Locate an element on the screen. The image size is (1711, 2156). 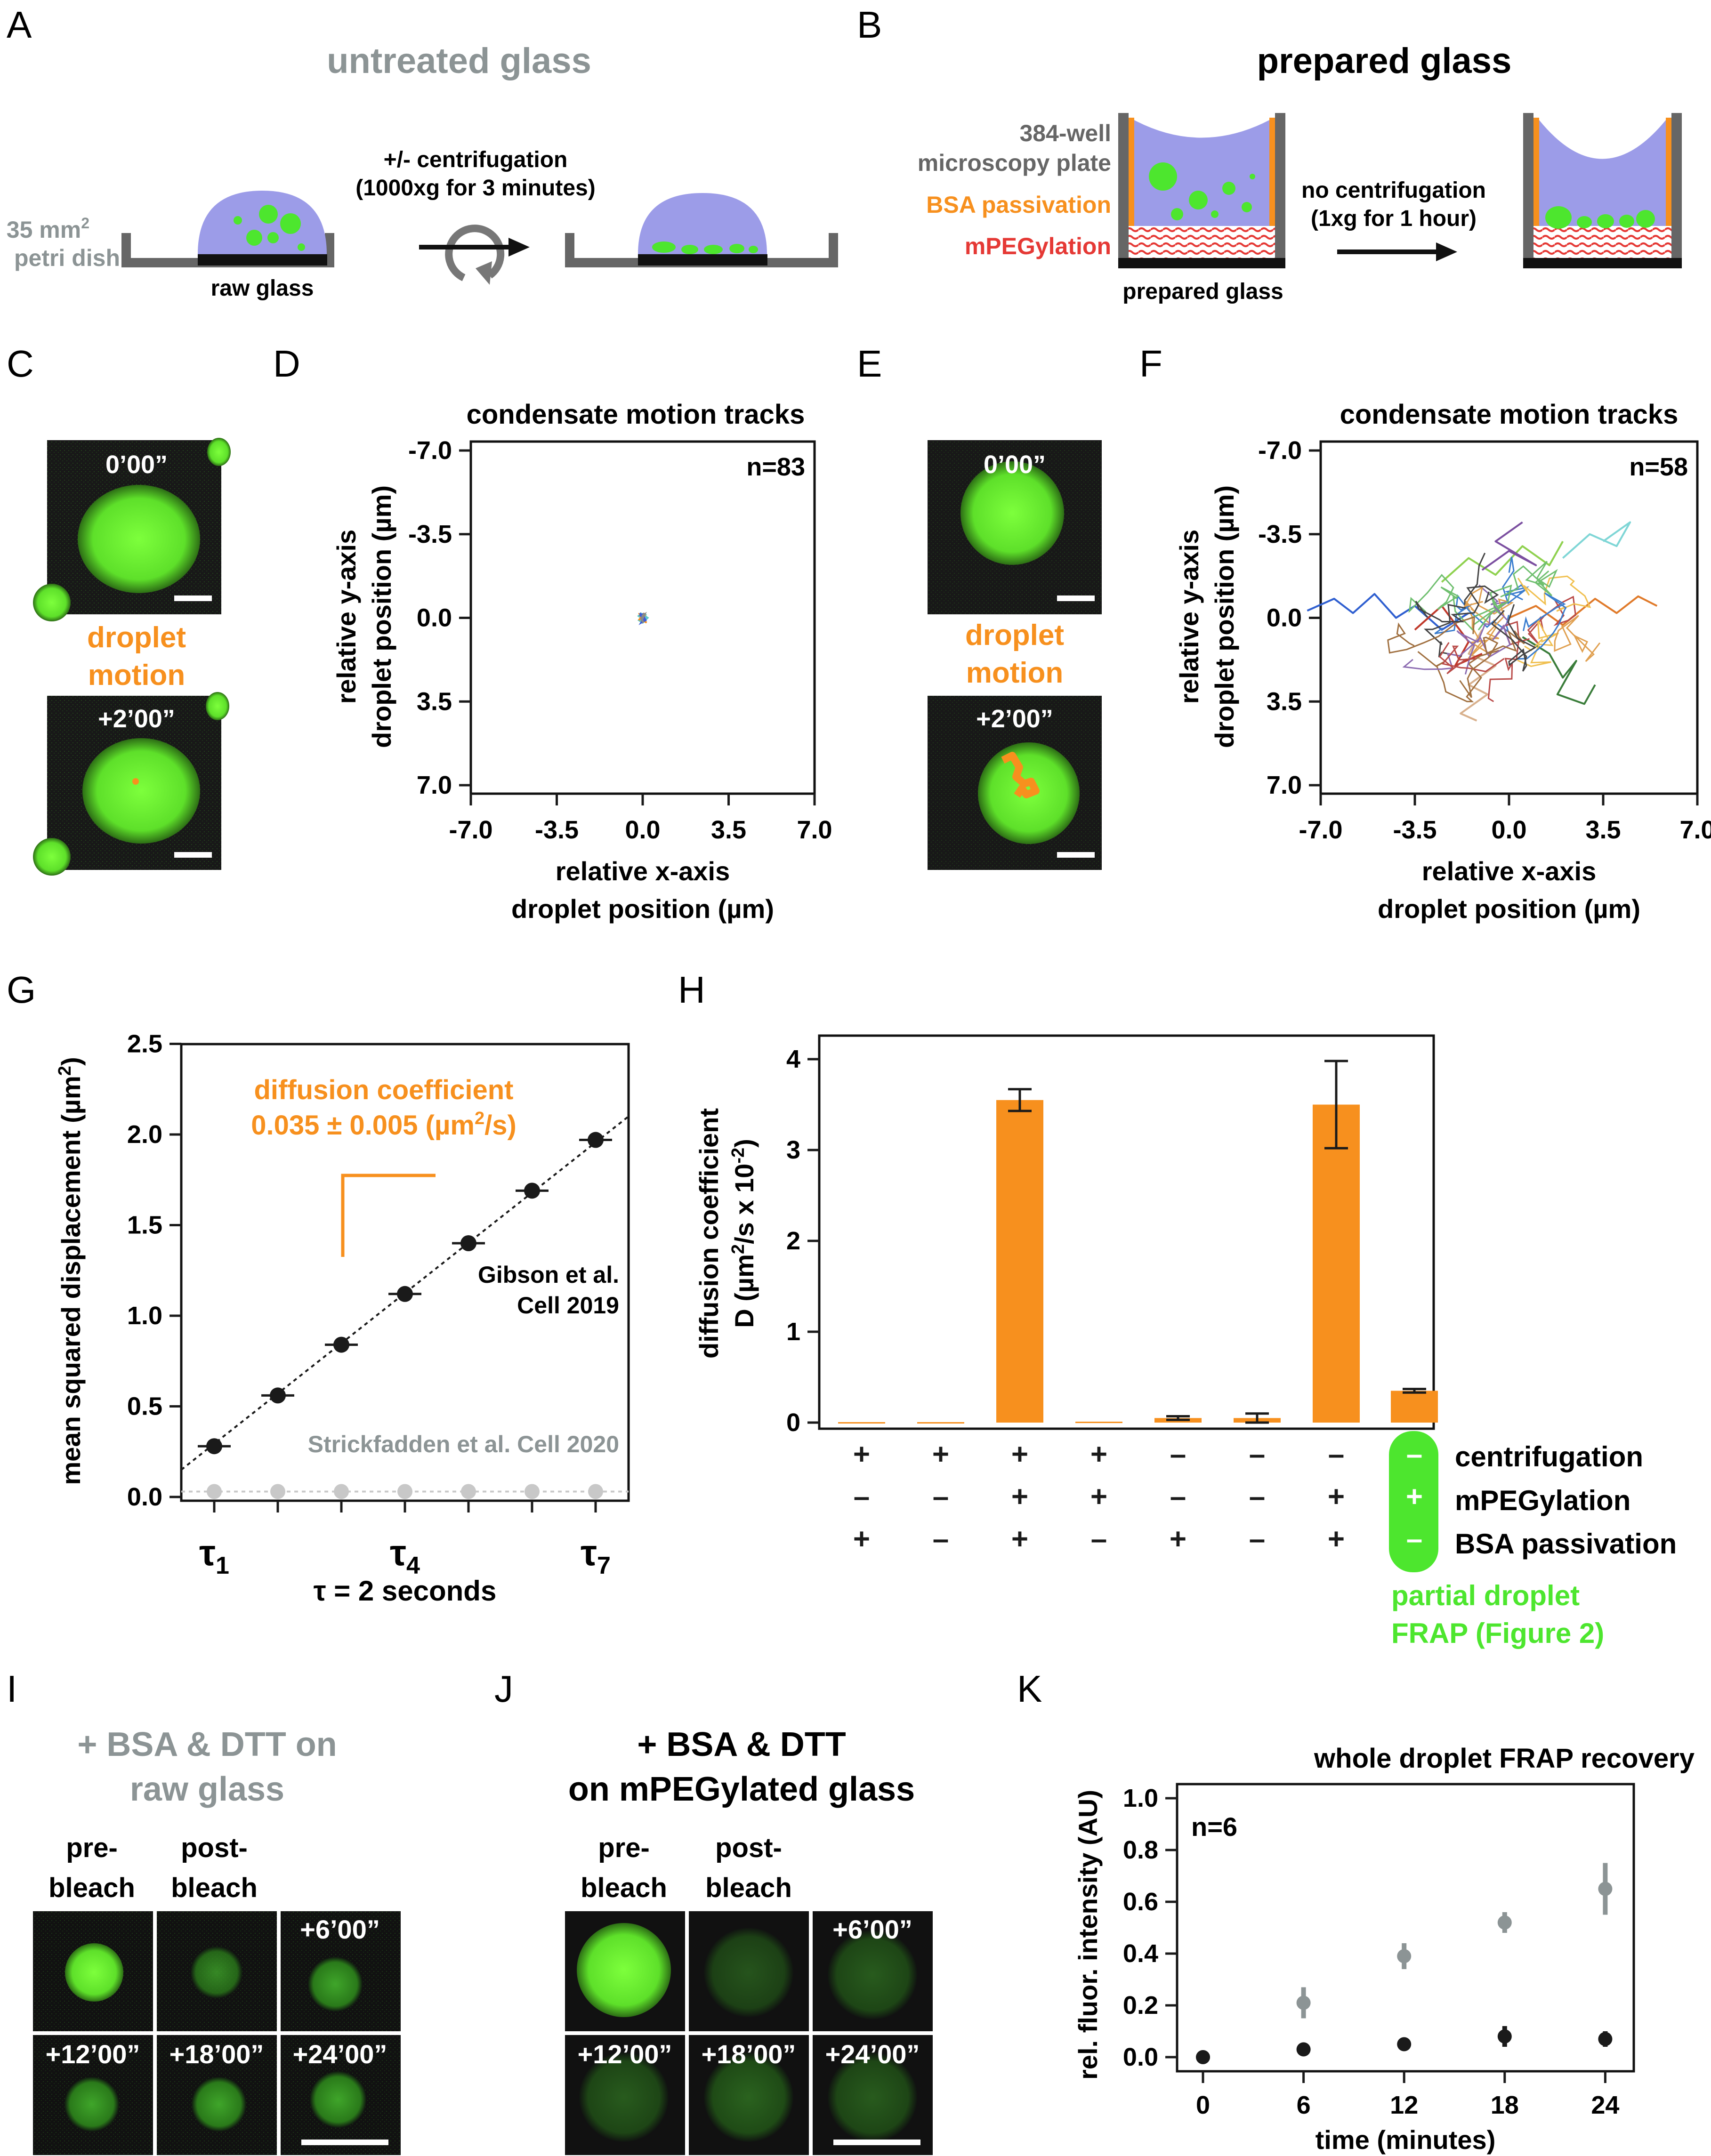
sign-2-1: + is located at coordinates (1019, 1496).